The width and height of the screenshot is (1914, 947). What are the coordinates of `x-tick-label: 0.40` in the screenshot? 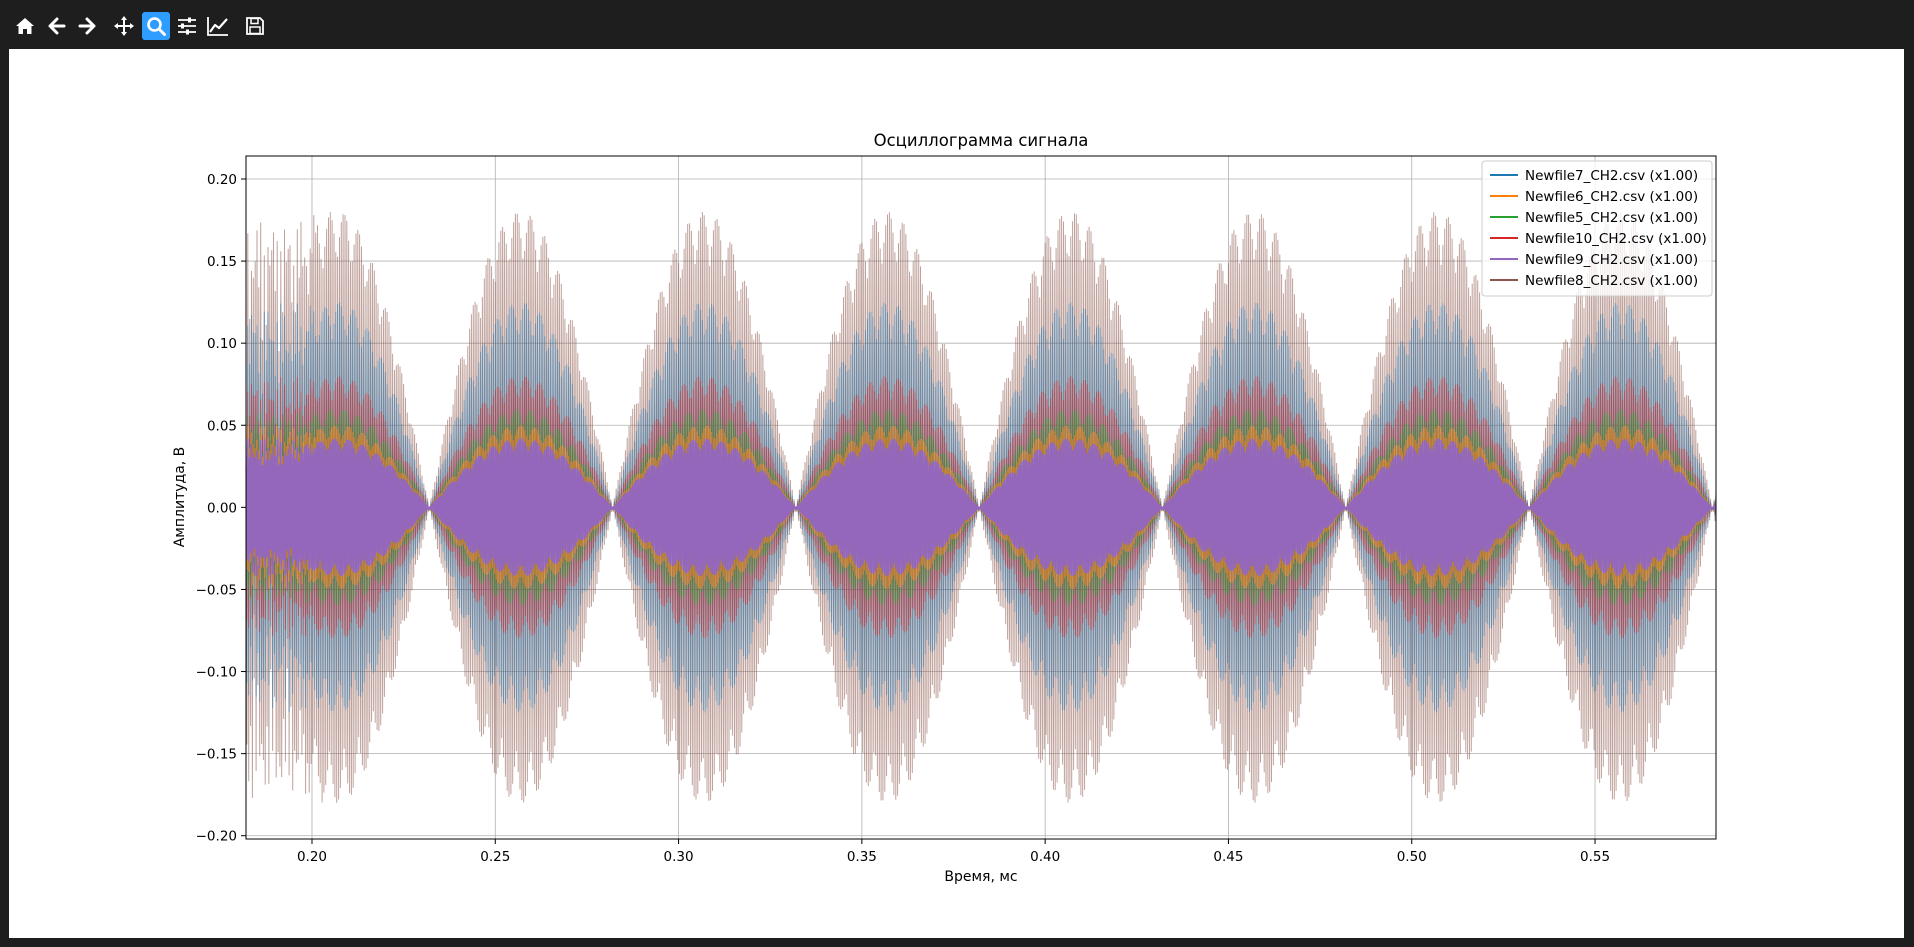 It's located at (1045, 857).